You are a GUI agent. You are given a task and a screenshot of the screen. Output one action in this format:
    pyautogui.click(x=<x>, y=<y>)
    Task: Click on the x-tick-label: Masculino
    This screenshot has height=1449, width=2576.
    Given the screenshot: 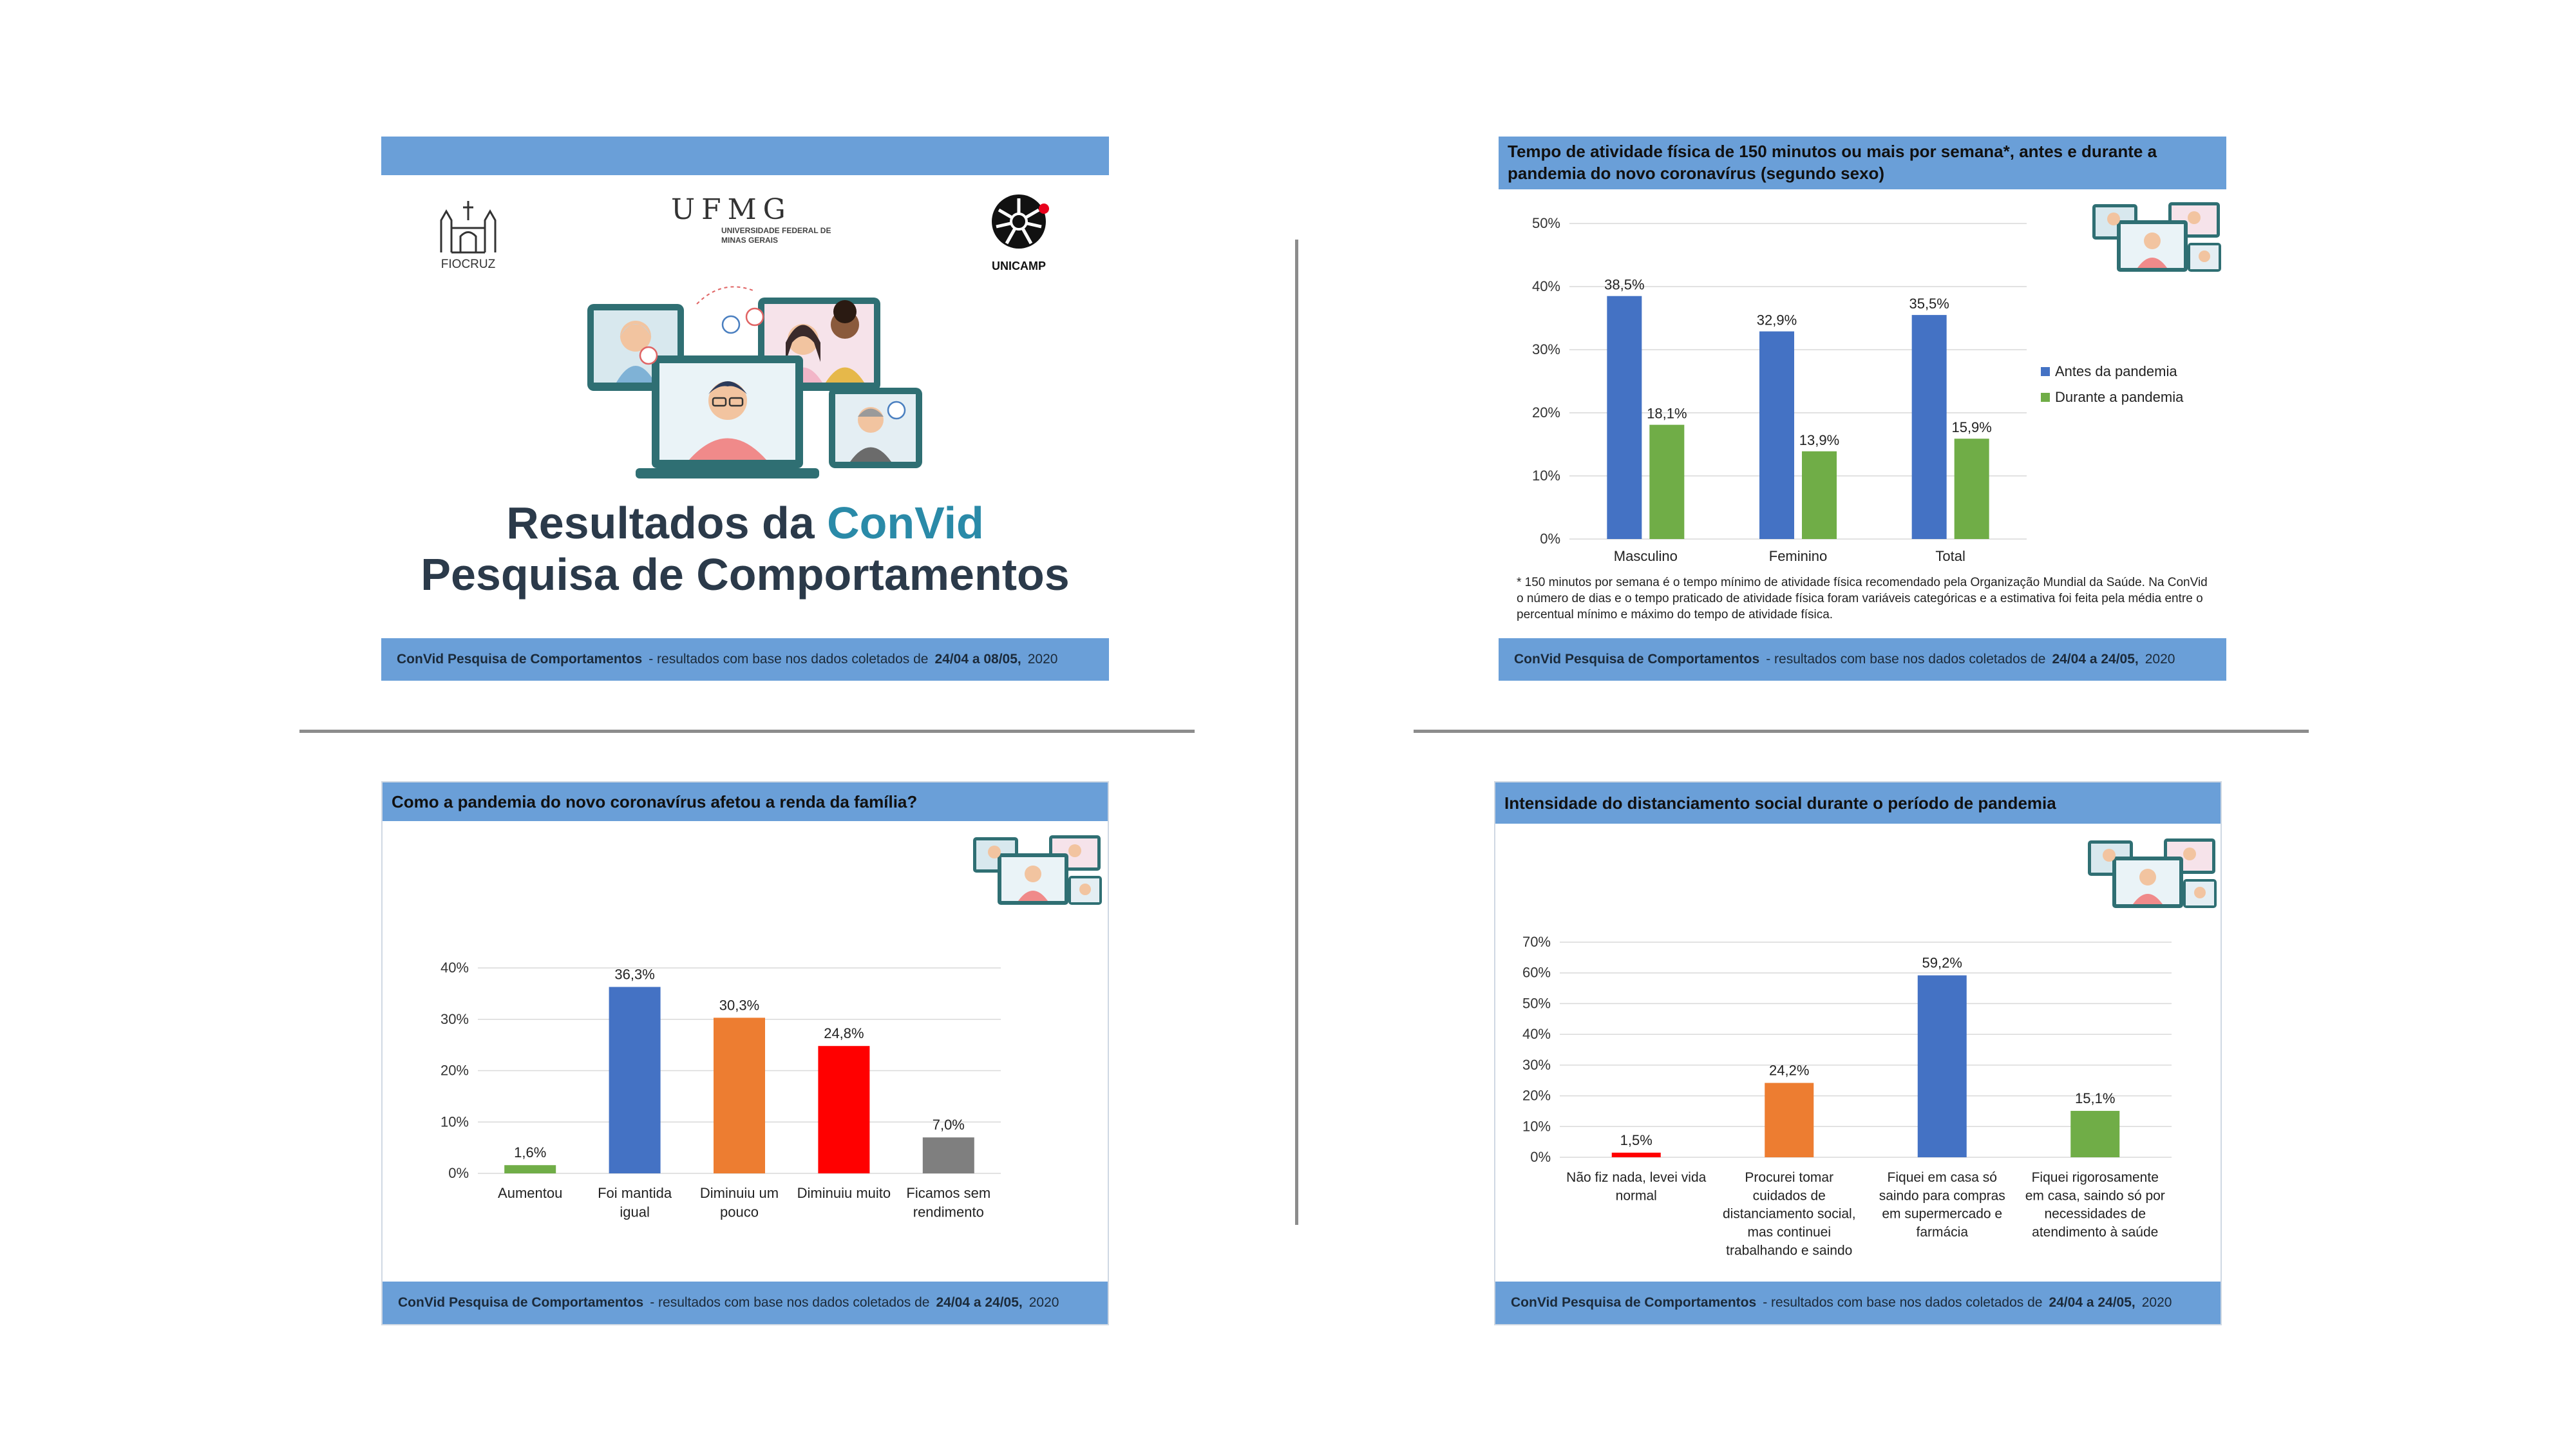 What is the action you would take?
    pyautogui.click(x=1646, y=555)
    